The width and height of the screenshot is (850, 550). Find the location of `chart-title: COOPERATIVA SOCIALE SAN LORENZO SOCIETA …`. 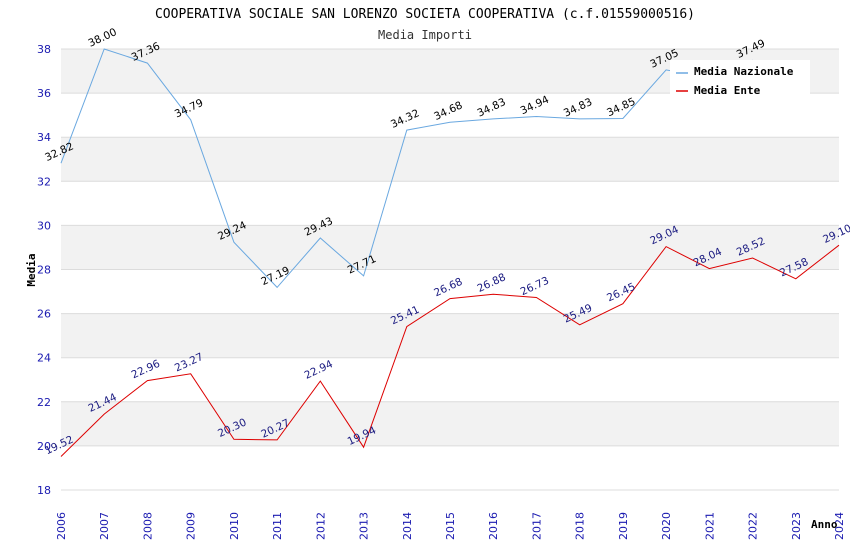

chart-title: COOPERATIVA SOCIALE SAN LORENZO SOCIETA … is located at coordinates (425, 14).